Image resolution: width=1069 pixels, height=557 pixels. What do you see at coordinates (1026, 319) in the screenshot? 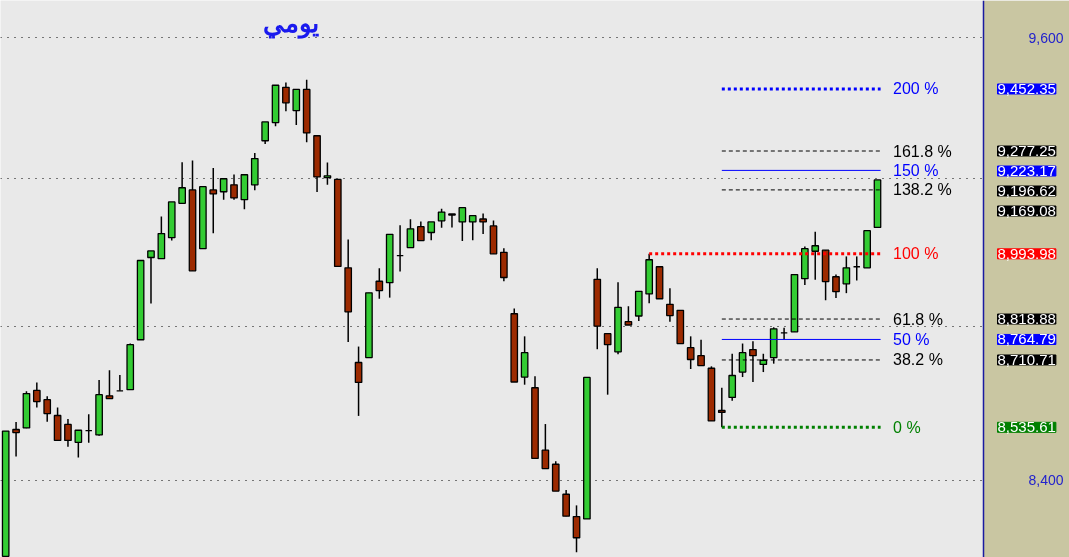
I see `annotation: 8,818.88` at bounding box center [1026, 319].